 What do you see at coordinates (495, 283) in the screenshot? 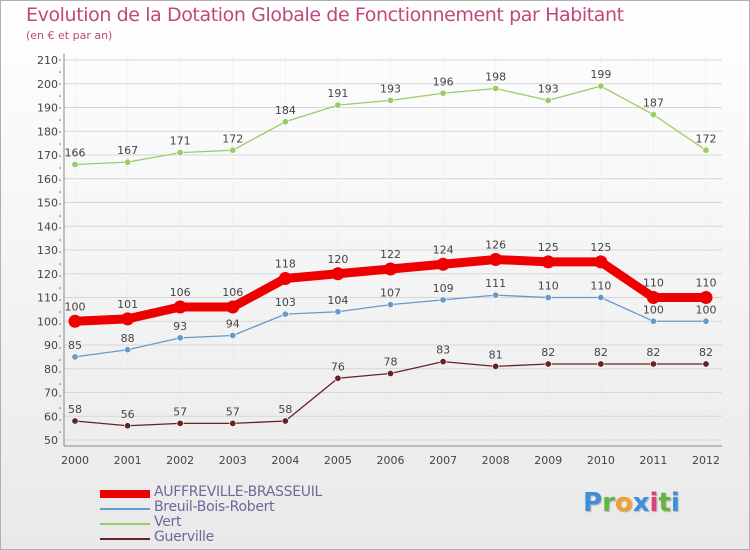
I see `data-label-breuil-bois-robert: 111` at bounding box center [495, 283].